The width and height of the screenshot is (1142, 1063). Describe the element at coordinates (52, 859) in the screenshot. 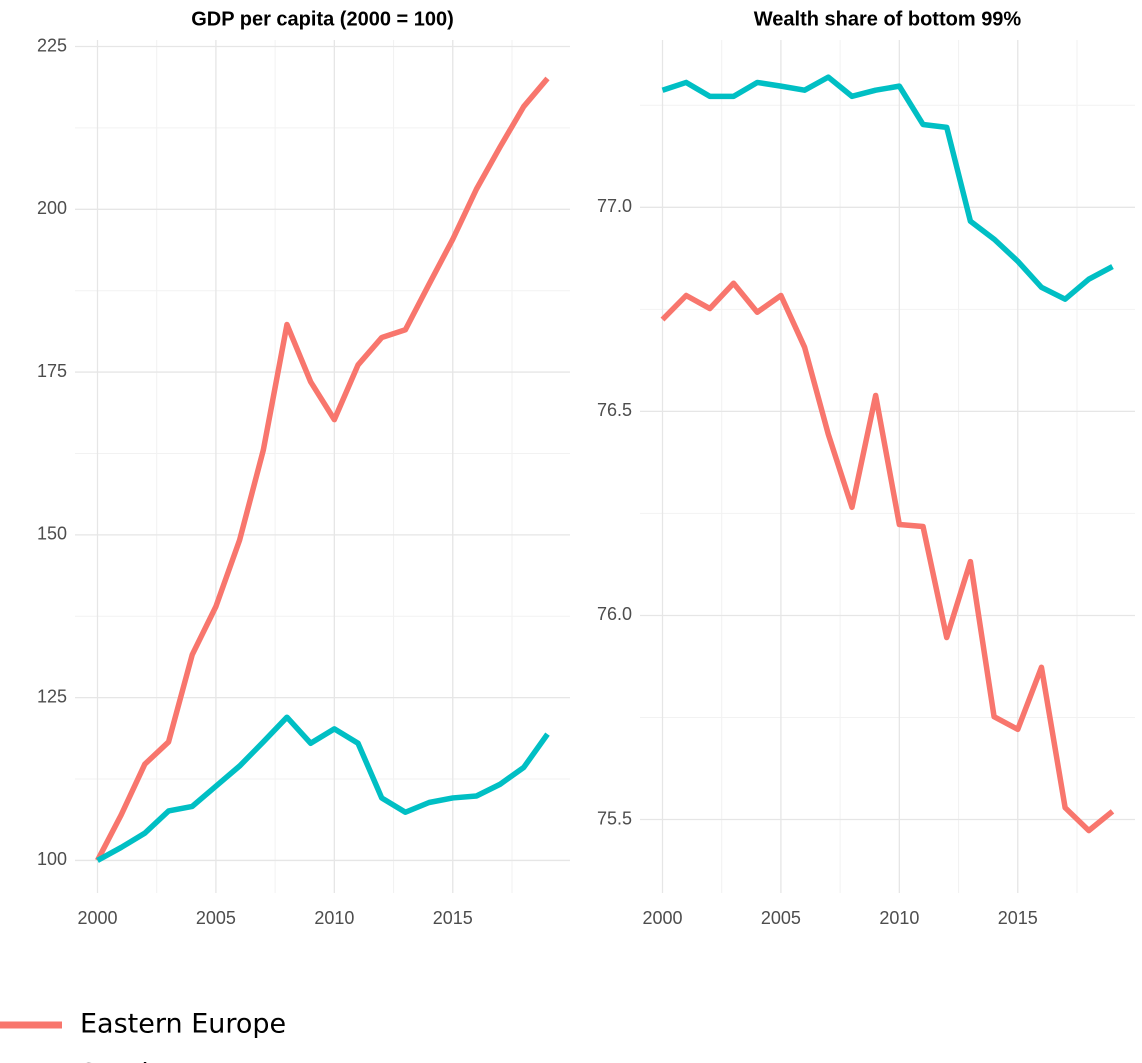

I see `y-tick-label: 100` at that location.